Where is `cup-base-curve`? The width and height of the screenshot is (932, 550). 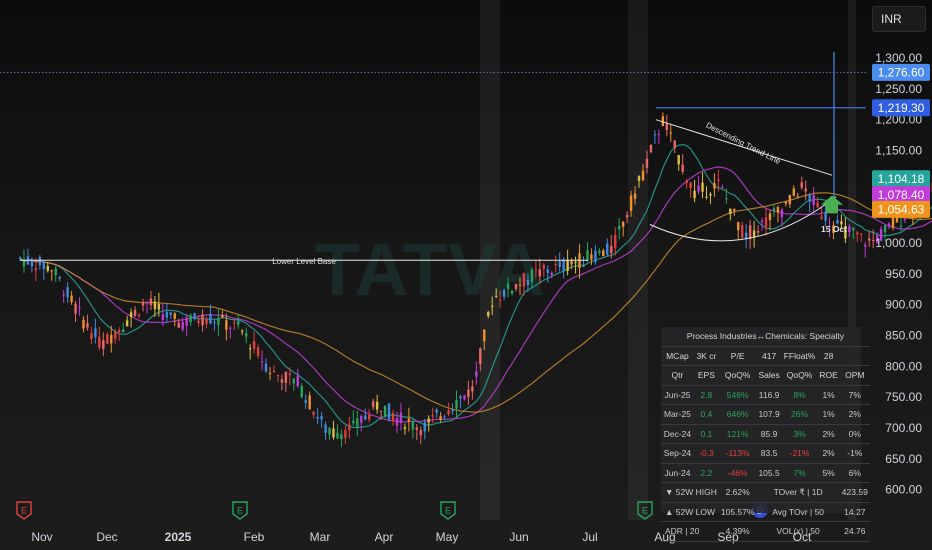 cup-base-curve is located at coordinates (743, 219).